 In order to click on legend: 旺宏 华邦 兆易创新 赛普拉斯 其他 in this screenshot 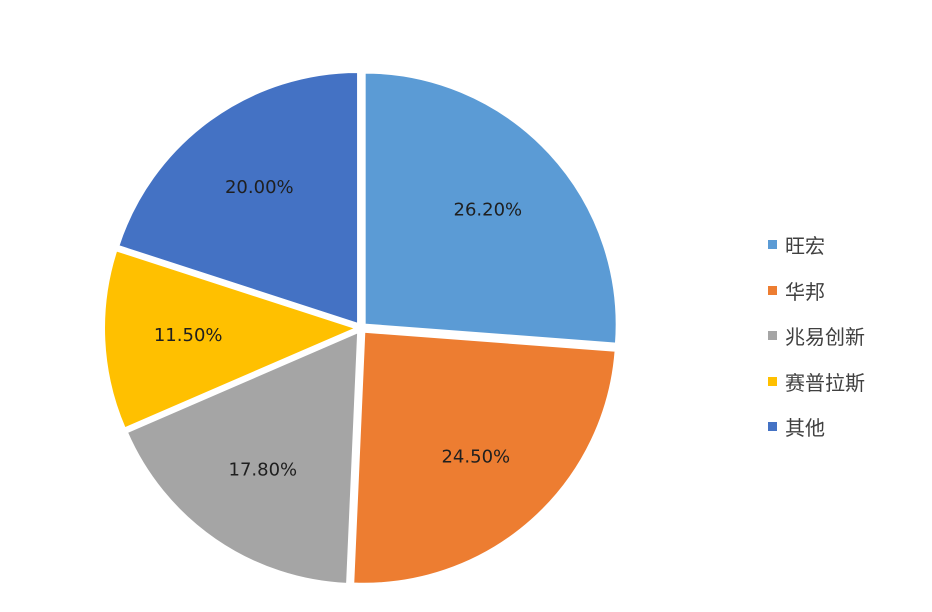, I will do `click(843, 336)`.